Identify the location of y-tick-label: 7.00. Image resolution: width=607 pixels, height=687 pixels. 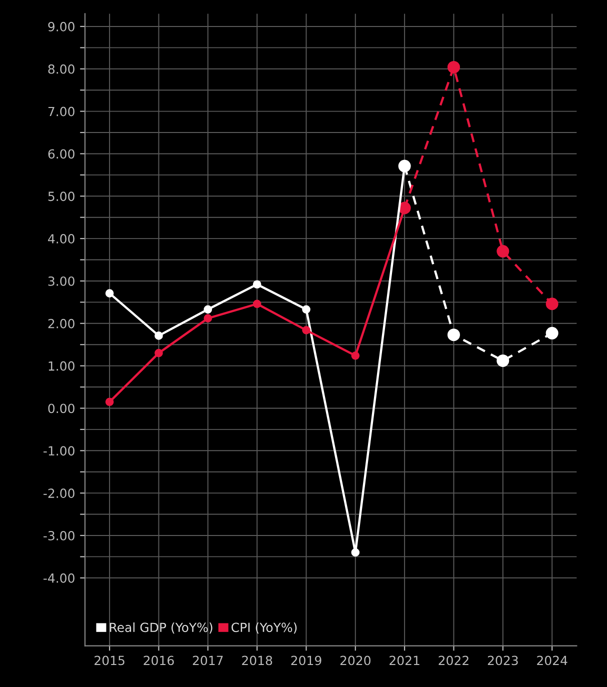
(61, 111).